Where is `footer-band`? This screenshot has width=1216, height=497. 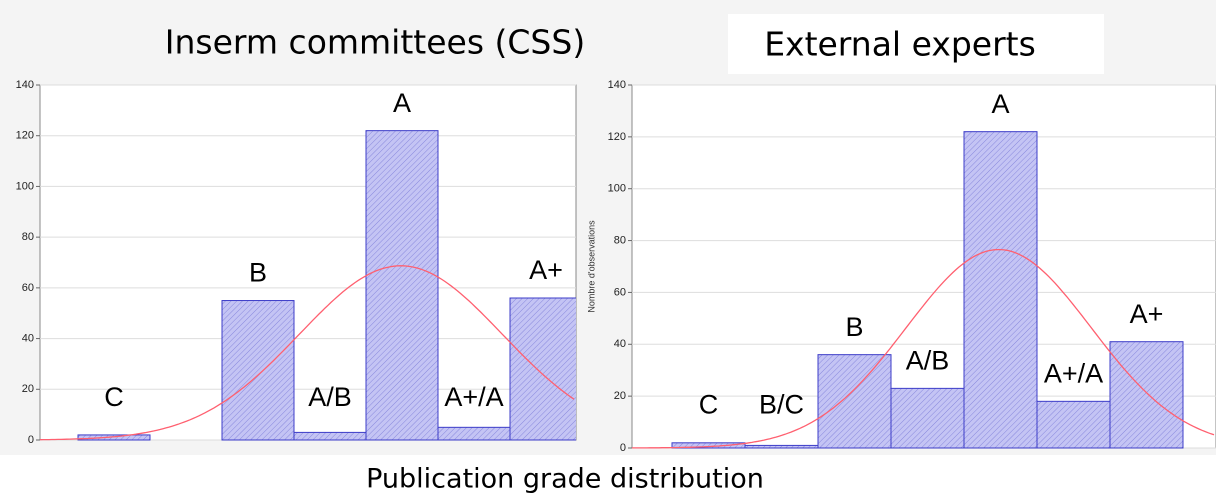
footer-band is located at coordinates (608, 476).